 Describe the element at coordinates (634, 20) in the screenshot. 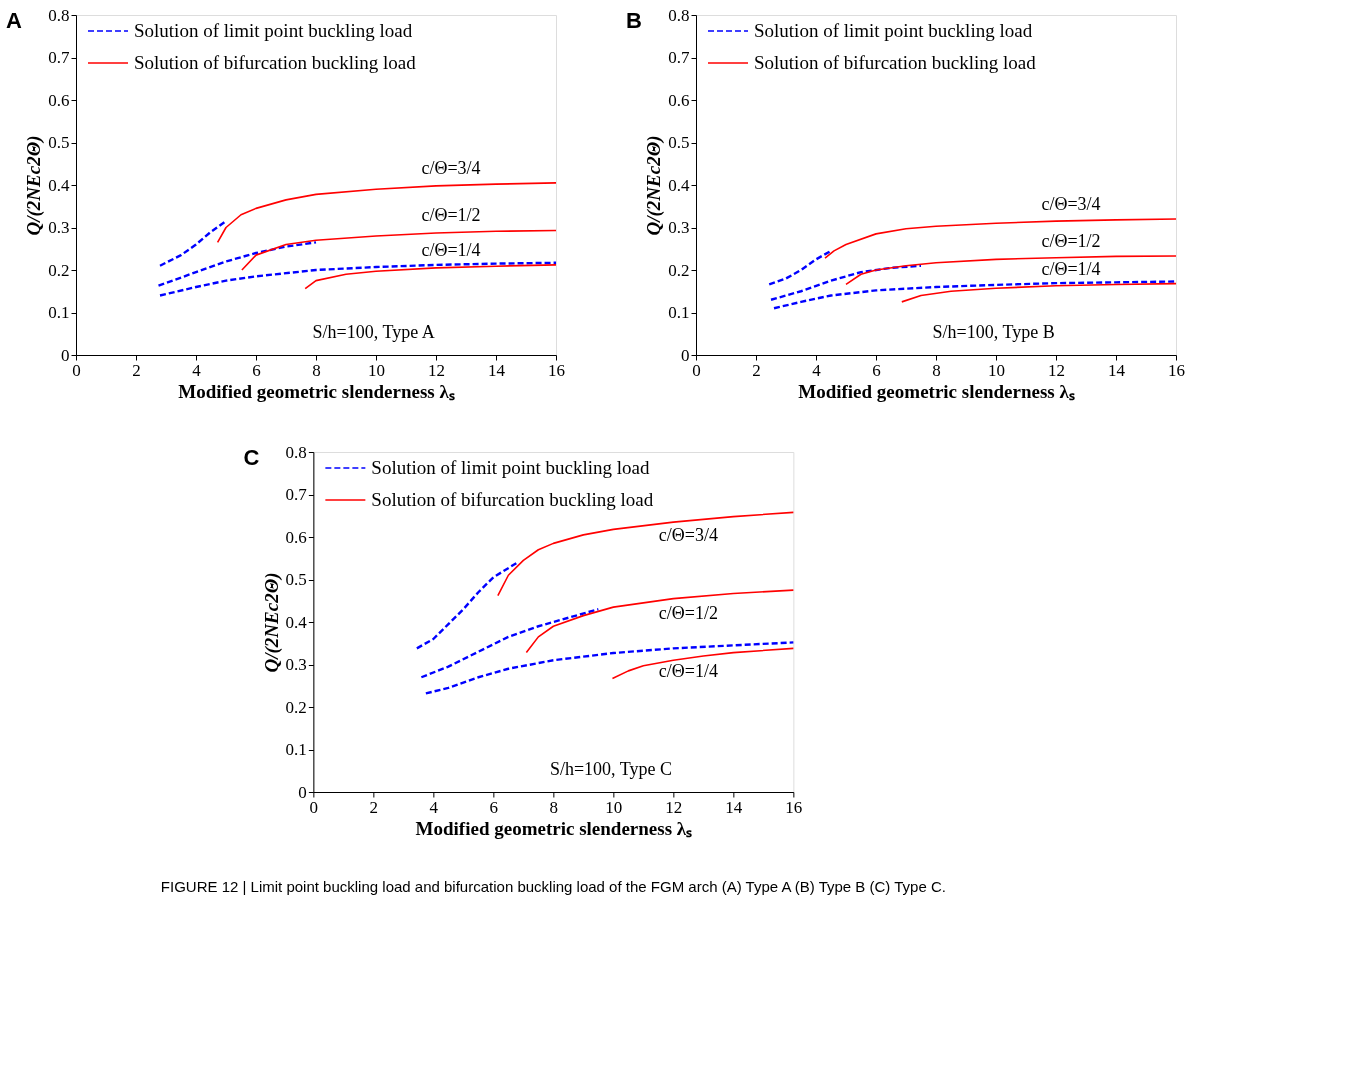

I see `chart-title: B` at that location.